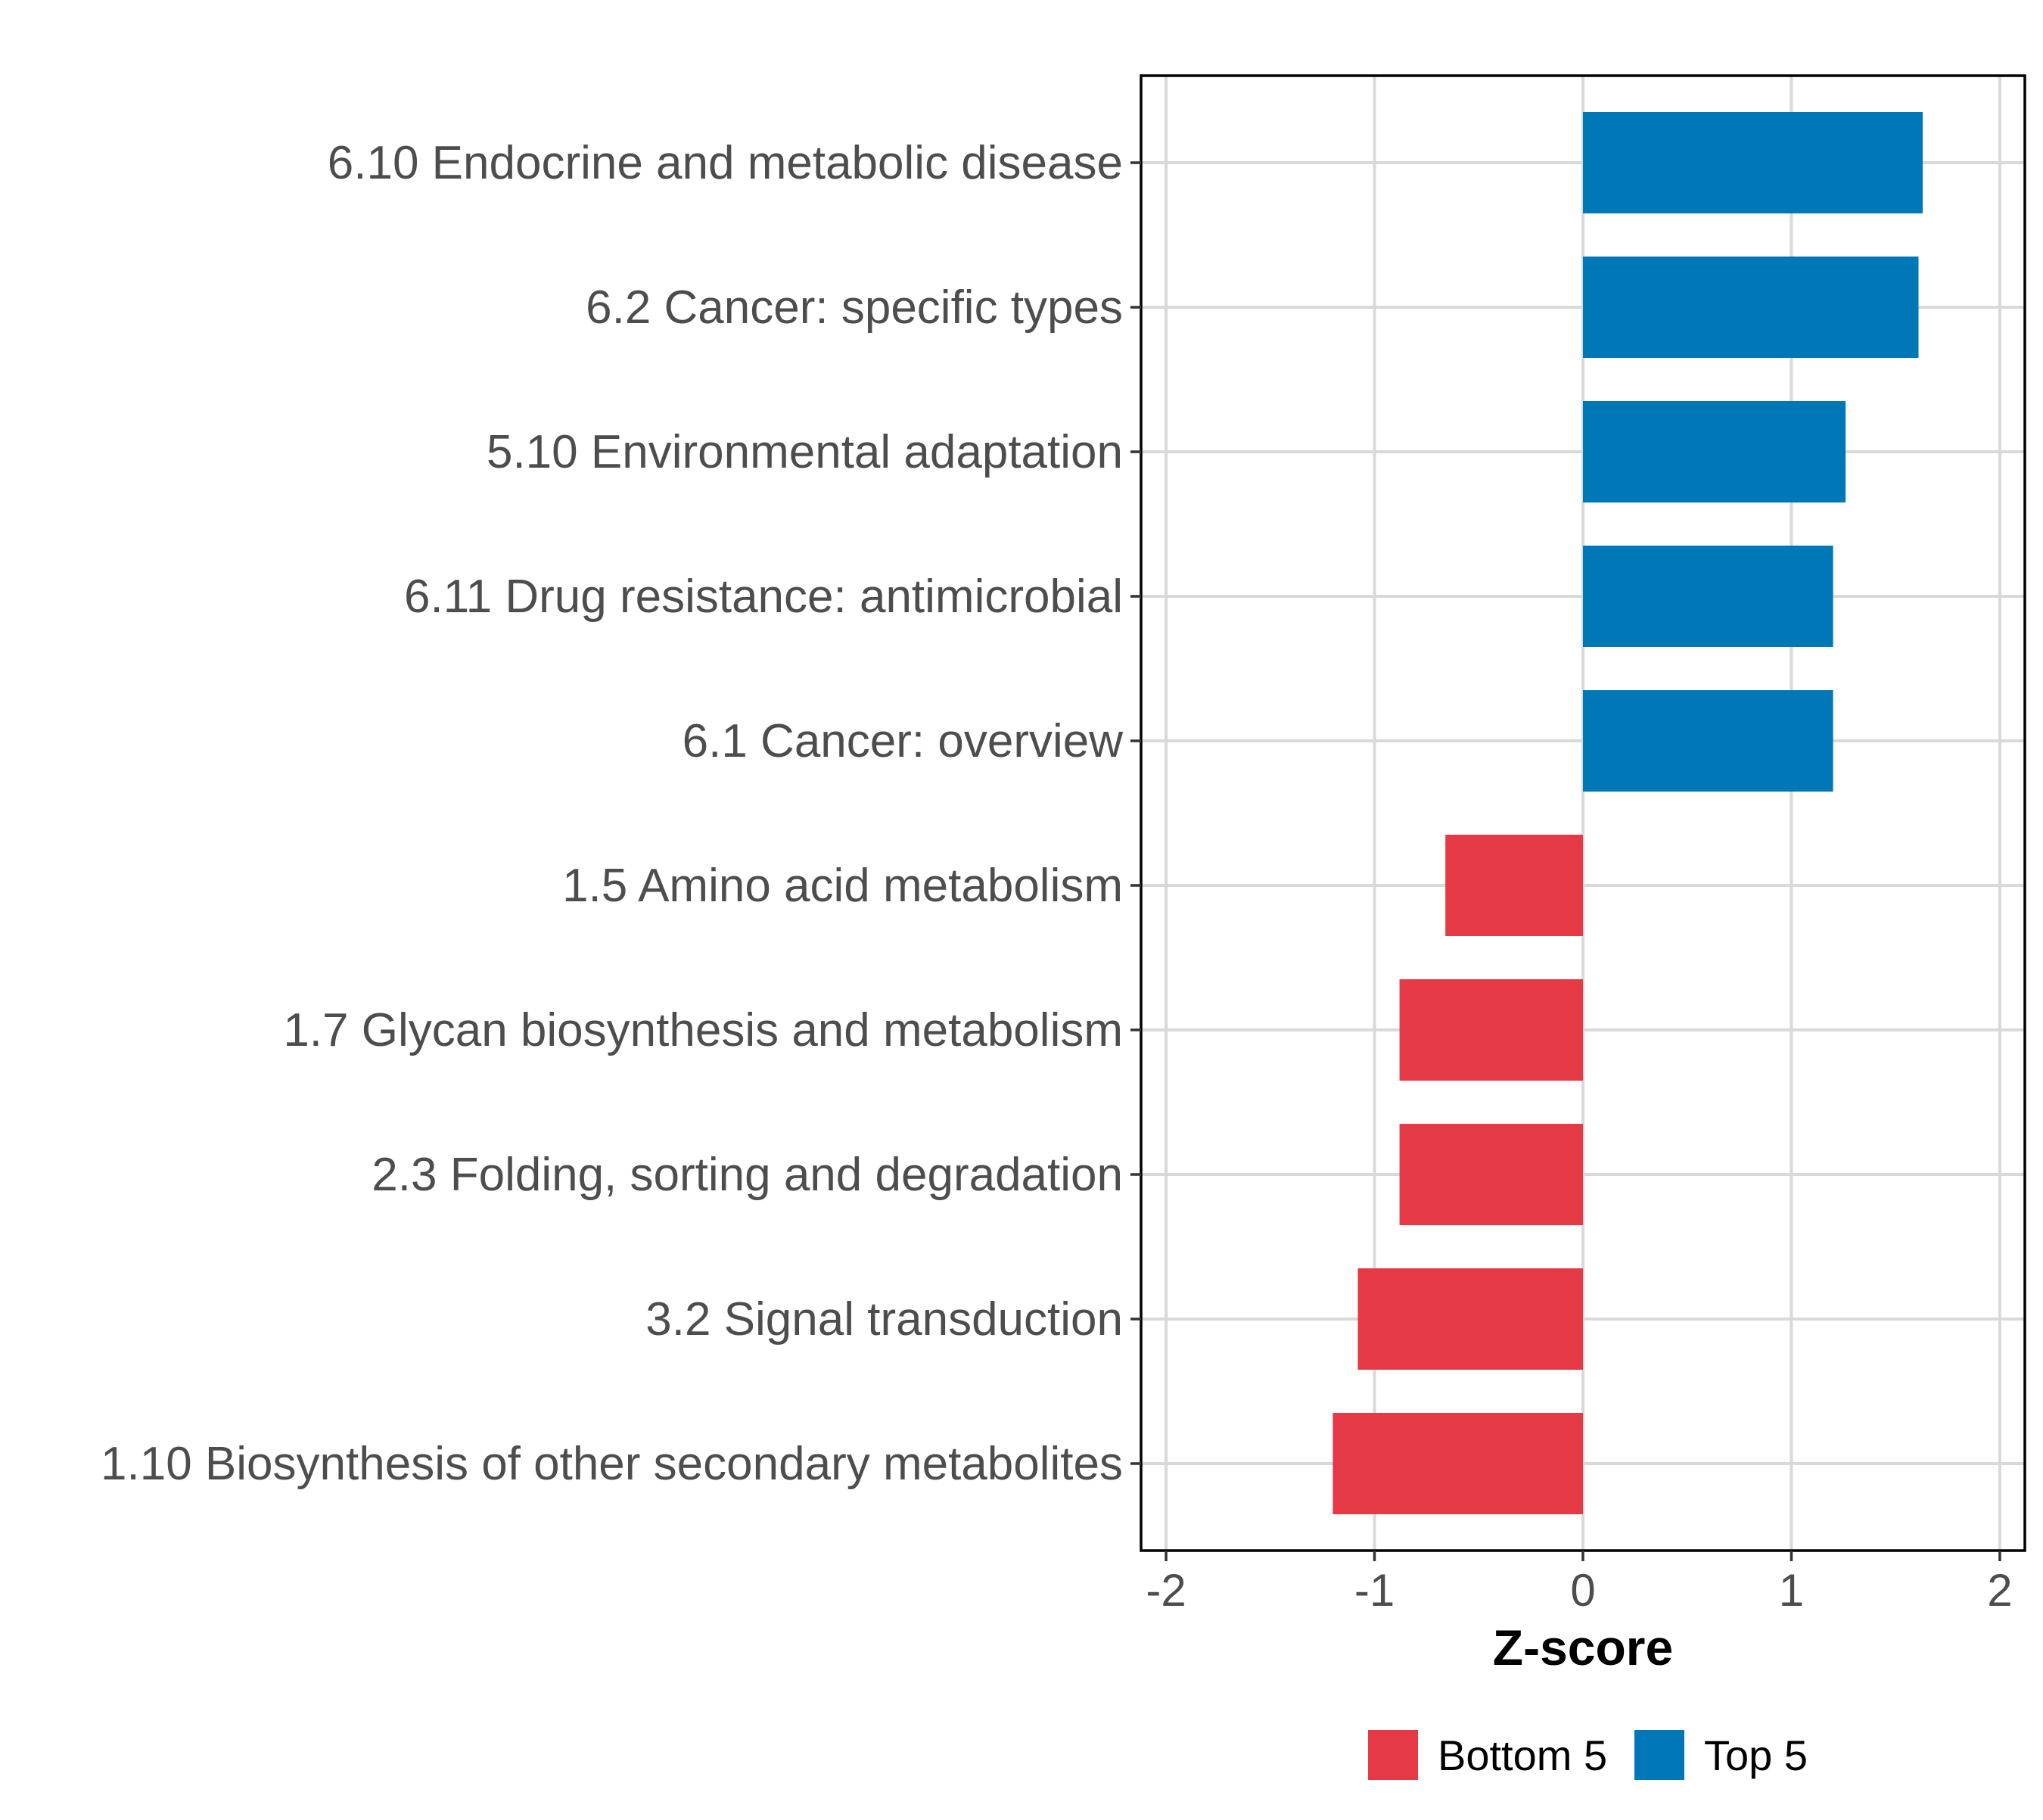  I want to click on y-tick-label: 1.5 Amino acid metabolism, so click(843, 886).